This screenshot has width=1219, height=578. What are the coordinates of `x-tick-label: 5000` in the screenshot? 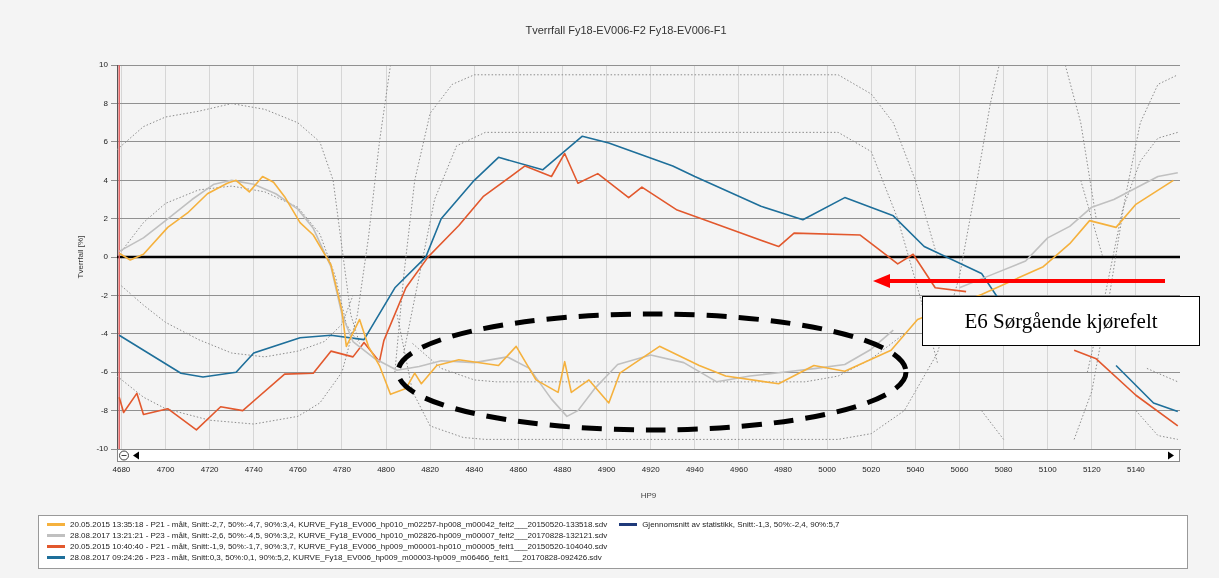 It's located at (827, 469).